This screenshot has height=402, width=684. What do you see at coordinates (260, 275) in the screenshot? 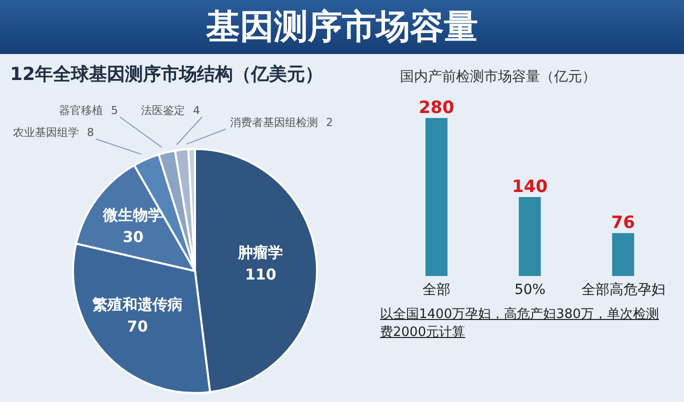
I see `data-label: 110` at bounding box center [260, 275].